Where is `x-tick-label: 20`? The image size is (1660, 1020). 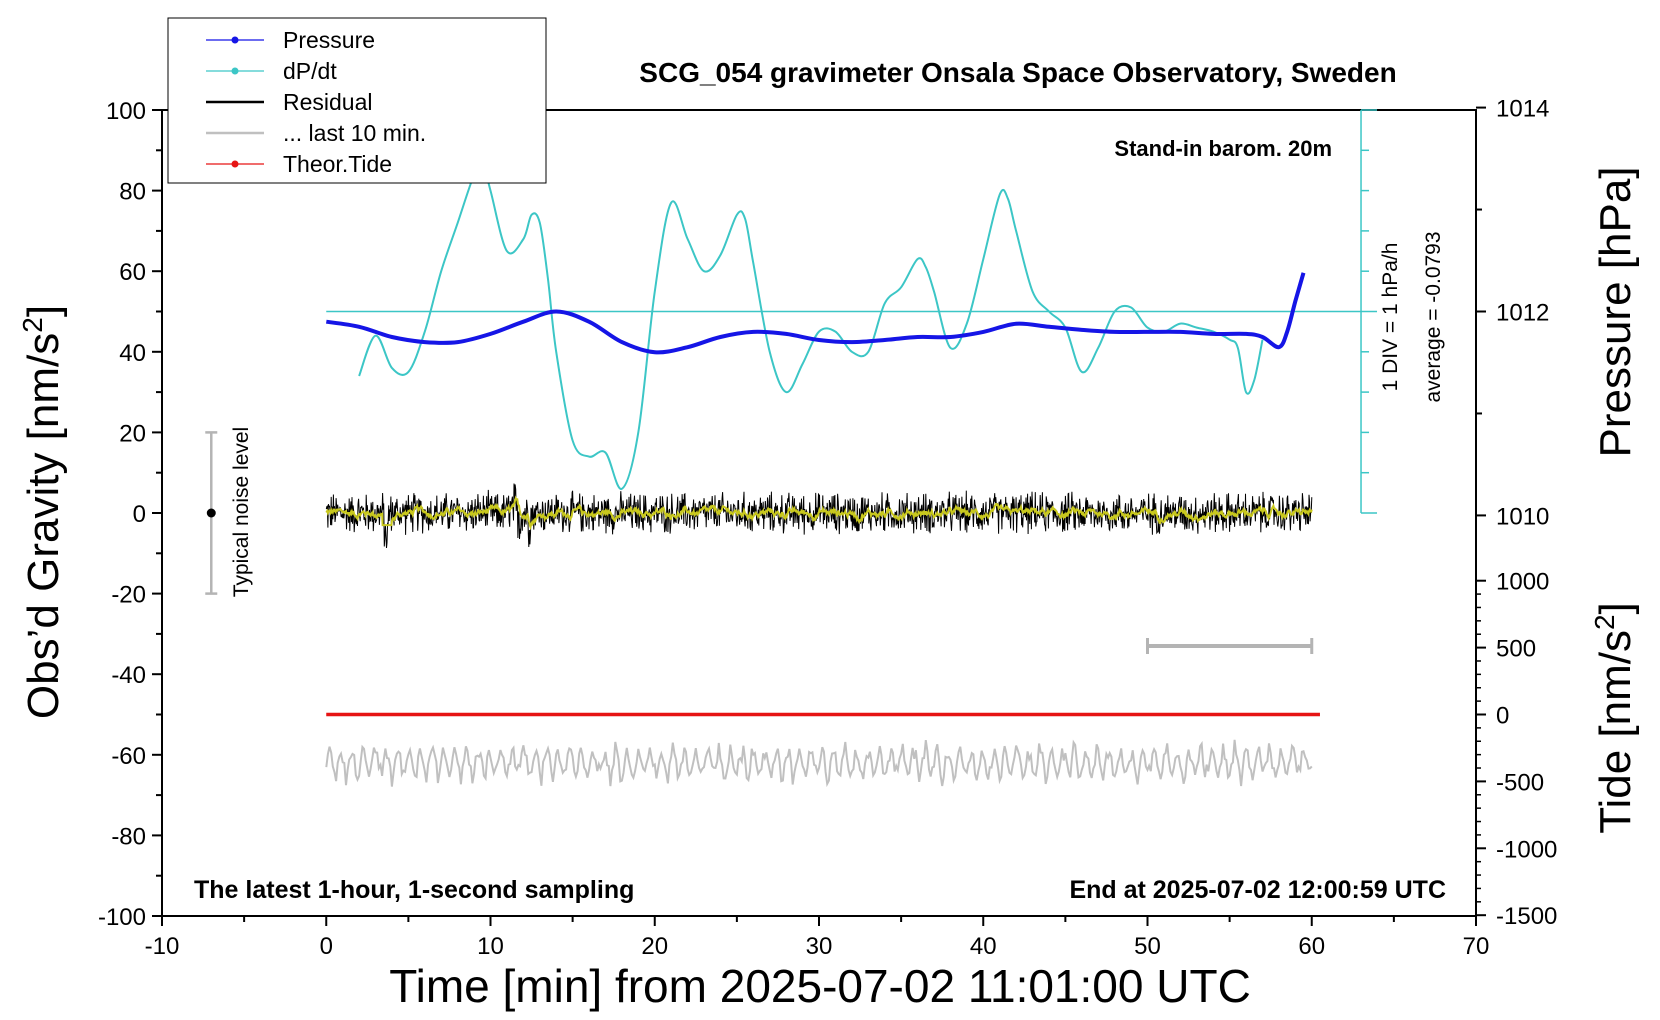 x-tick-label: 20 is located at coordinates (654, 946).